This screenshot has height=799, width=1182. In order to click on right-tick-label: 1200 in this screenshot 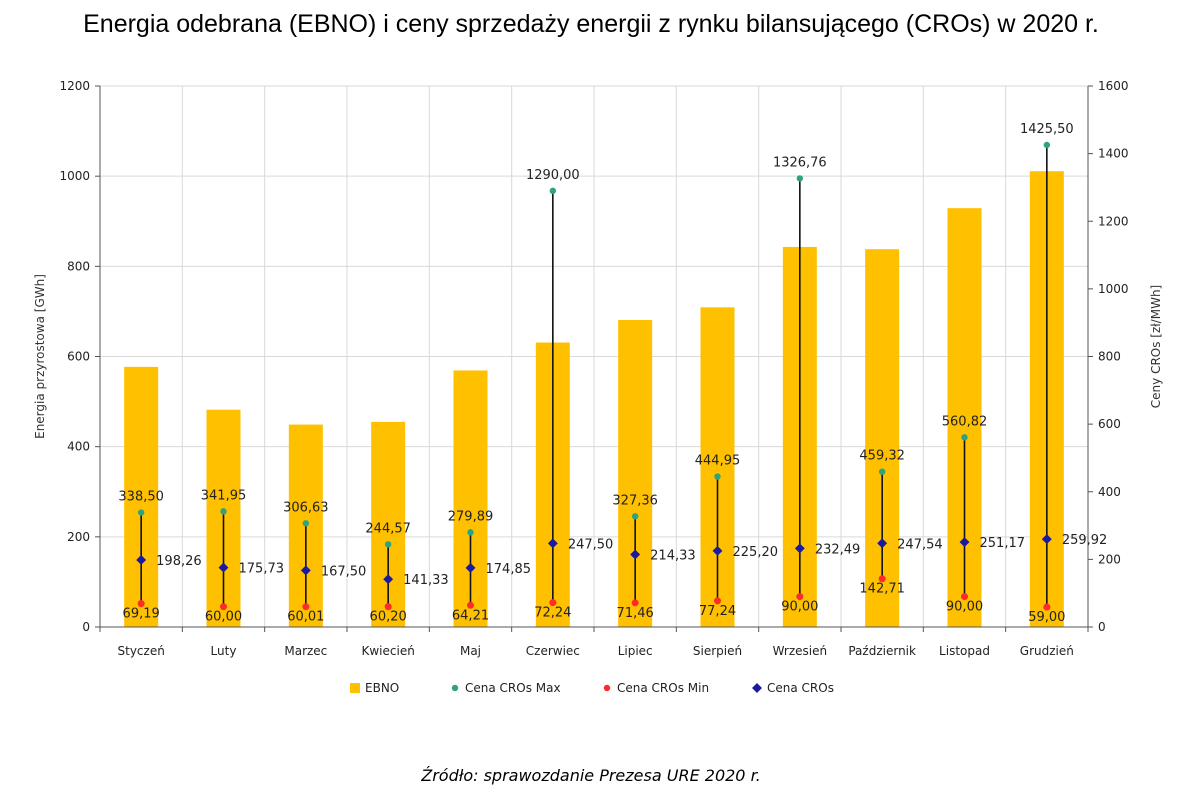, I will do `click(1113, 221)`.